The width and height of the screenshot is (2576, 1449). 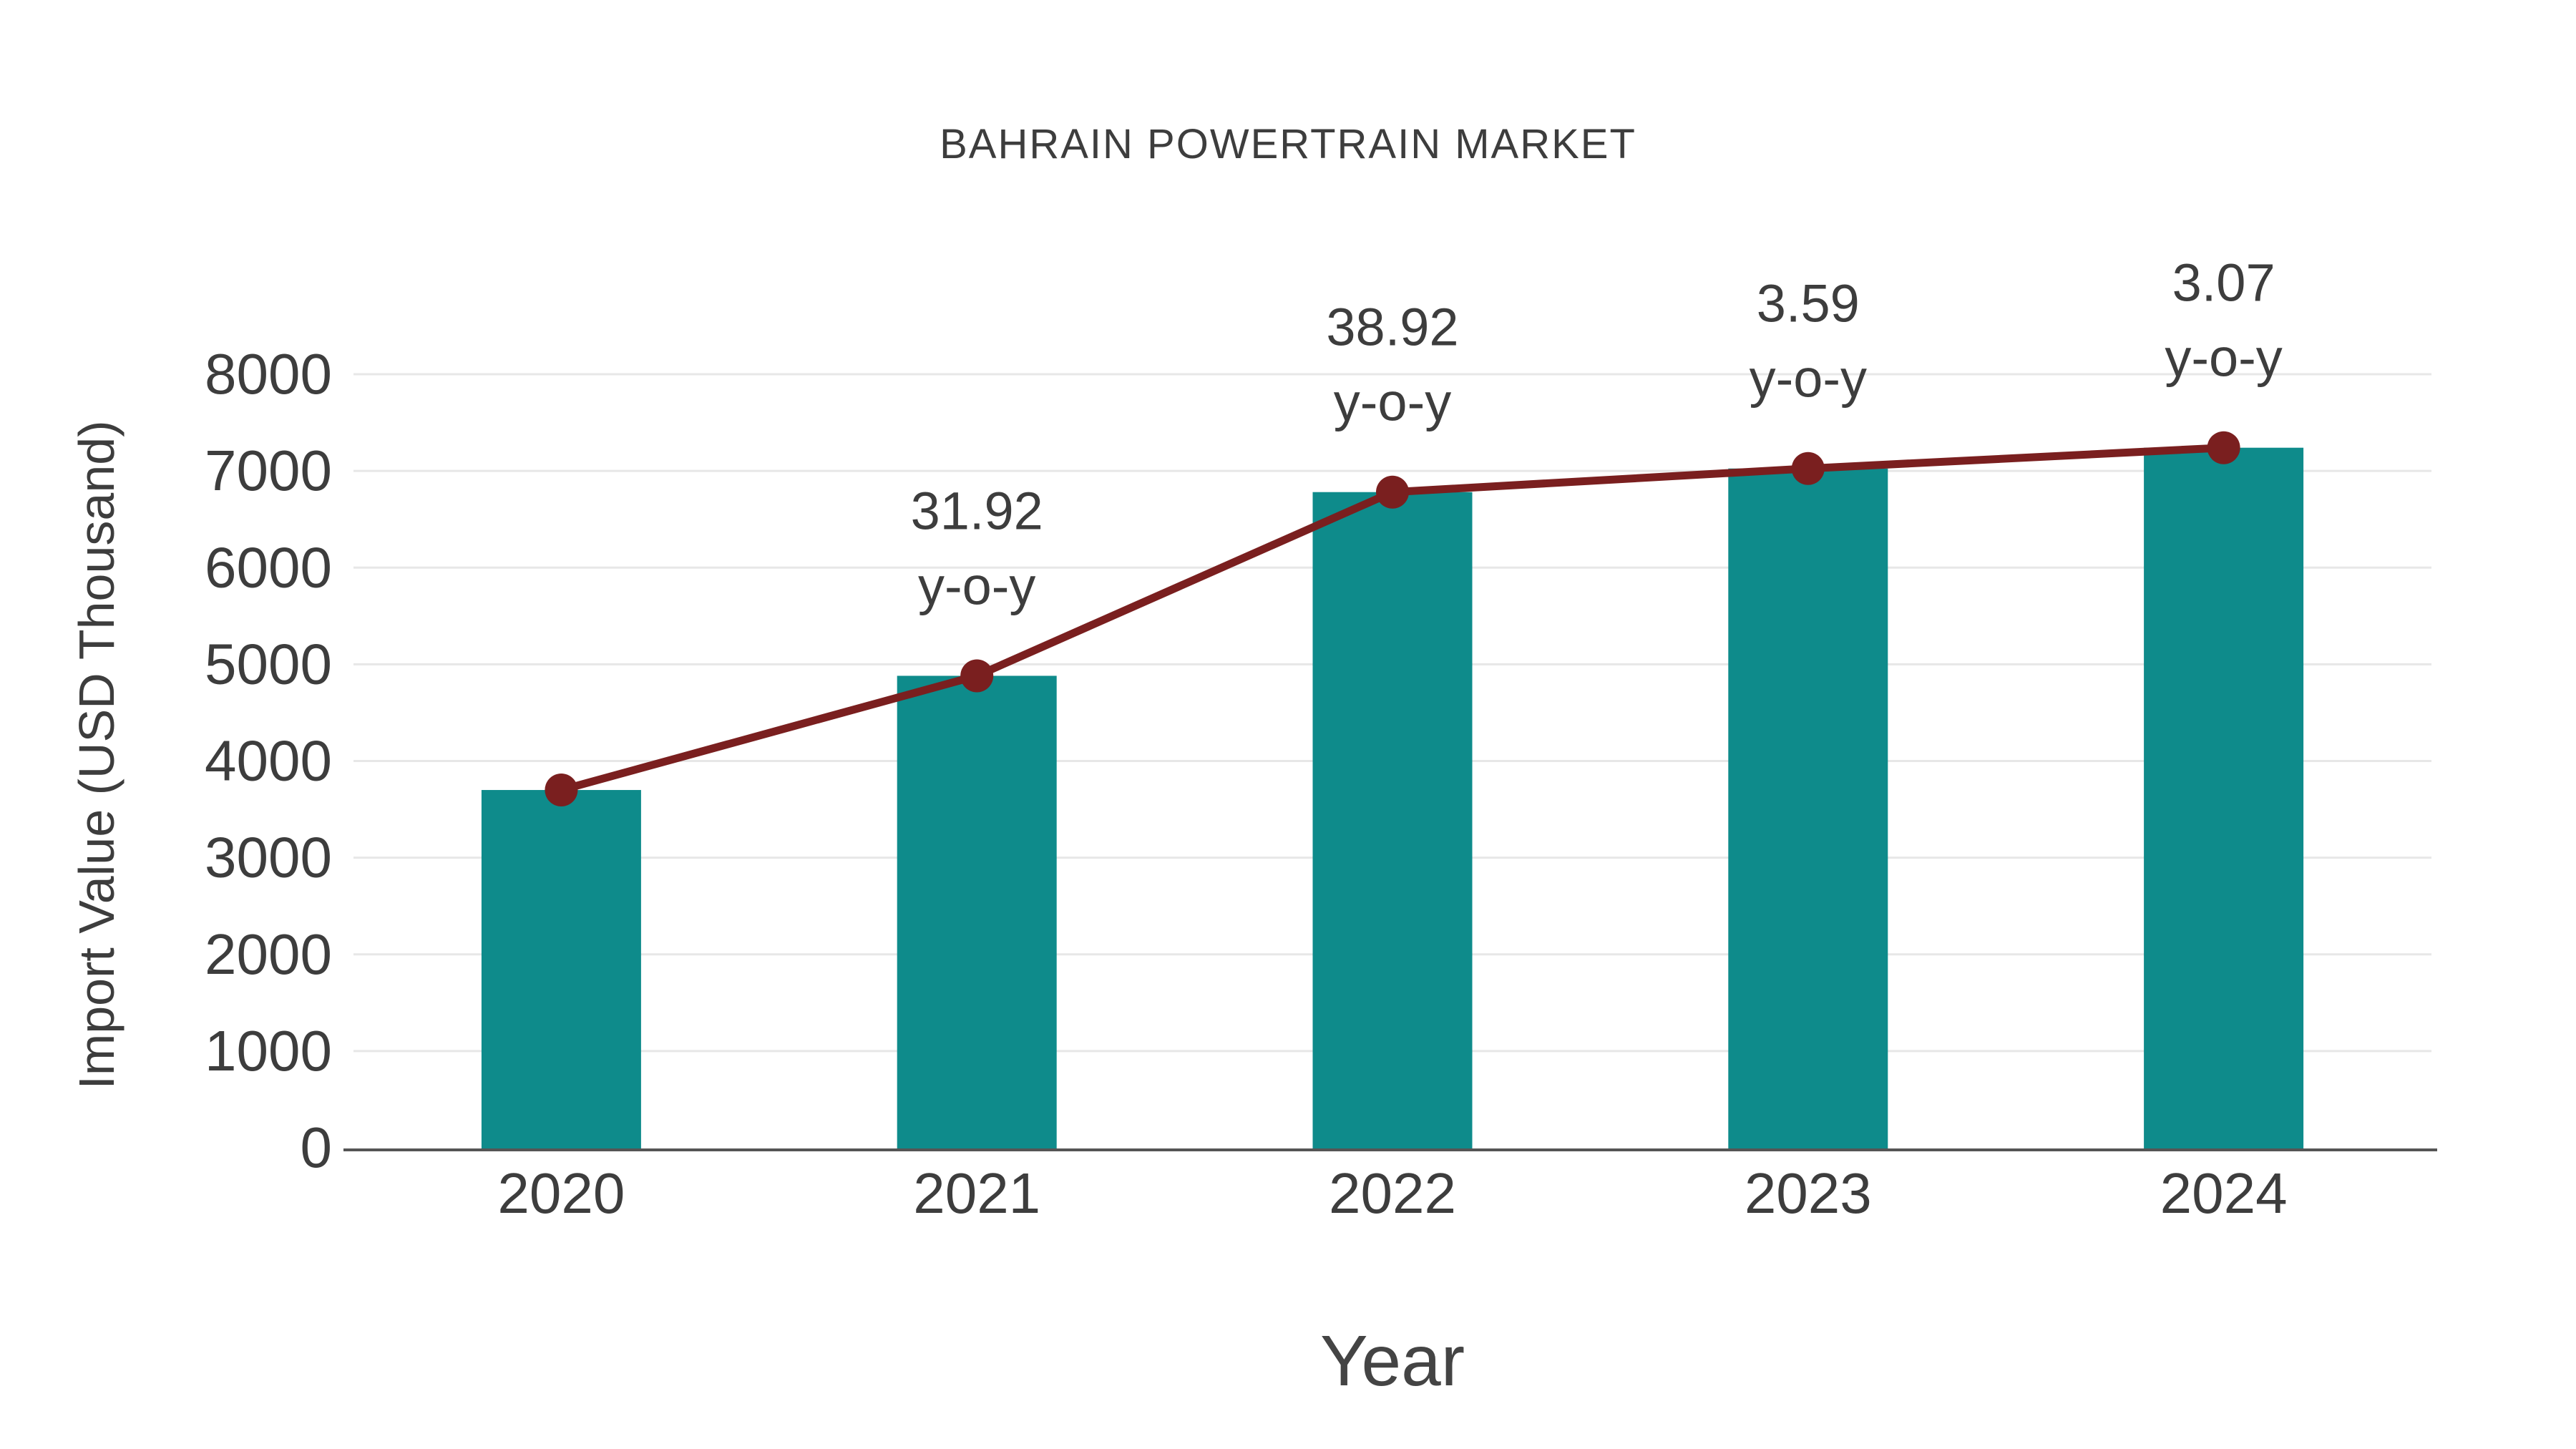 What do you see at coordinates (1808, 468) in the screenshot?
I see `line-point-2023` at bounding box center [1808, 468].